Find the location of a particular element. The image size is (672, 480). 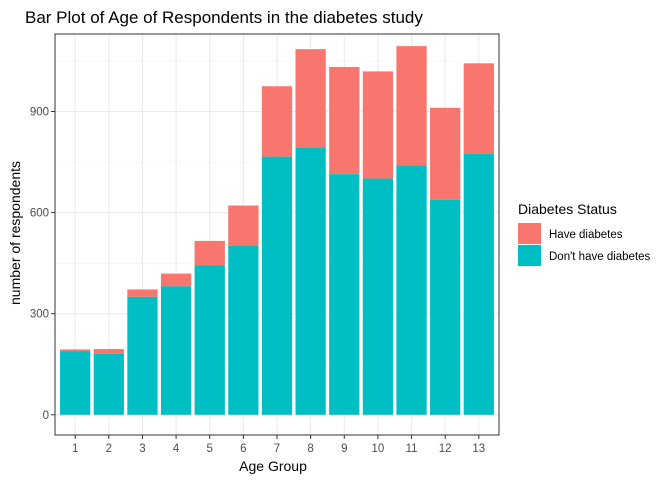

y-axis-title: number of respondents is located at coordinates (15, 233).